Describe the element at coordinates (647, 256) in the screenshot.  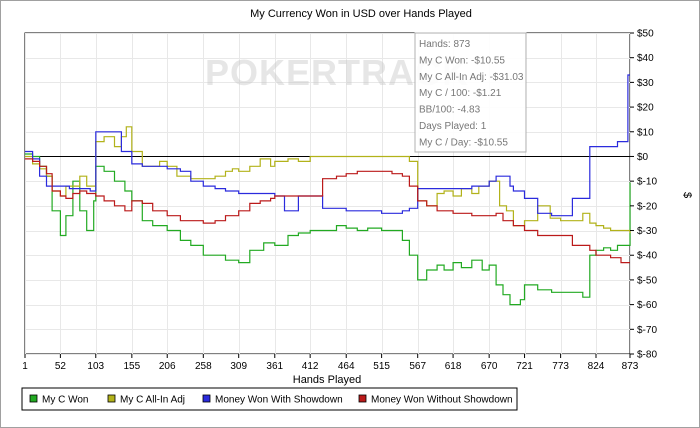
I see `y-tick-label-9: $-40` at that location.